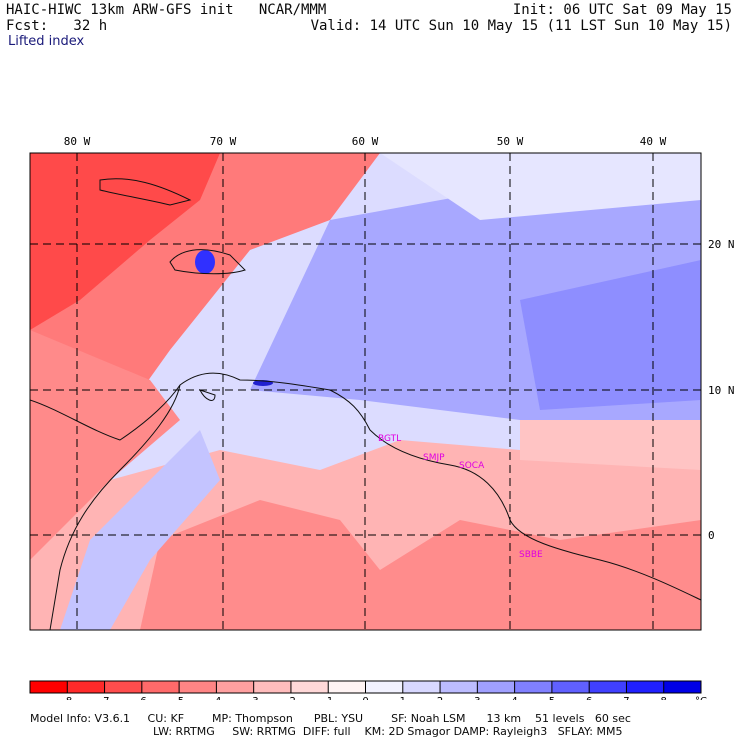 This screenshot has height=740, width=740. I want to click on colorbar-tick-label: -7, so click(105, 698).